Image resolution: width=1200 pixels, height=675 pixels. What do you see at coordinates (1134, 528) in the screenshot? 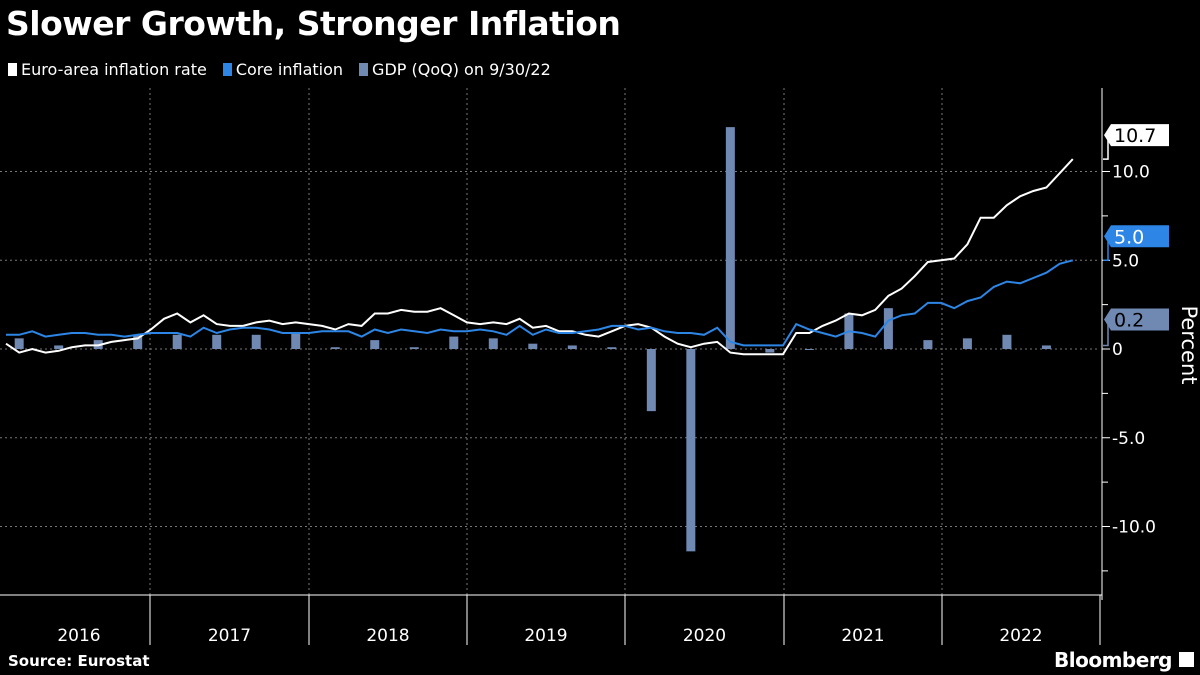
I see `y-tick-label: -10.0` at bounding box center [1134, 528].